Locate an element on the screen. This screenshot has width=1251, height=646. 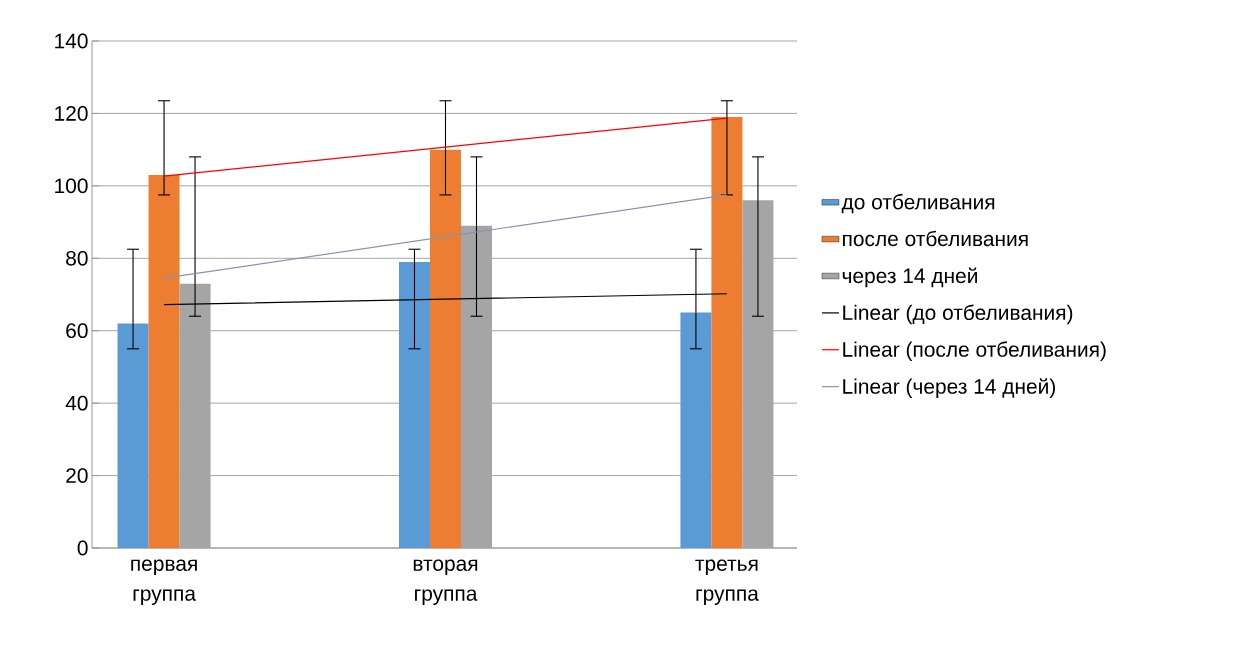
x-tick-label: первая группа is located at coordinates (164, 582).